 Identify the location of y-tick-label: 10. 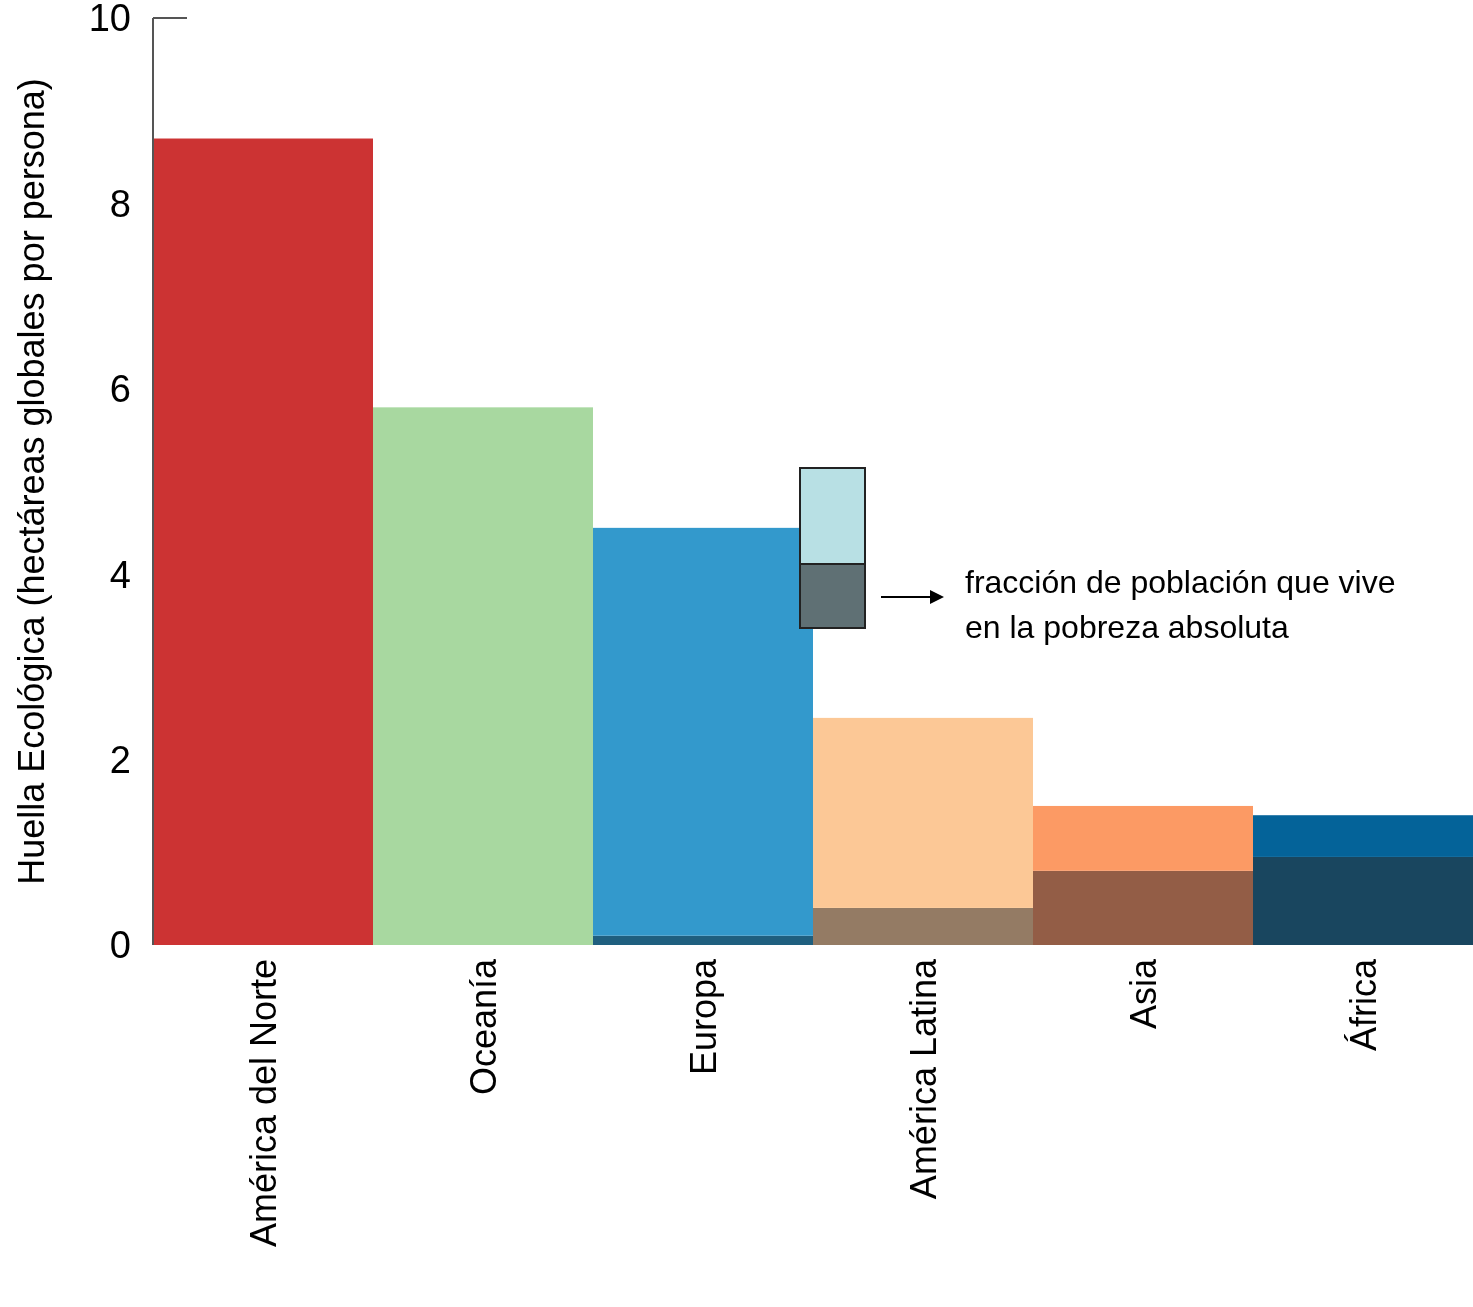
(109, 20).